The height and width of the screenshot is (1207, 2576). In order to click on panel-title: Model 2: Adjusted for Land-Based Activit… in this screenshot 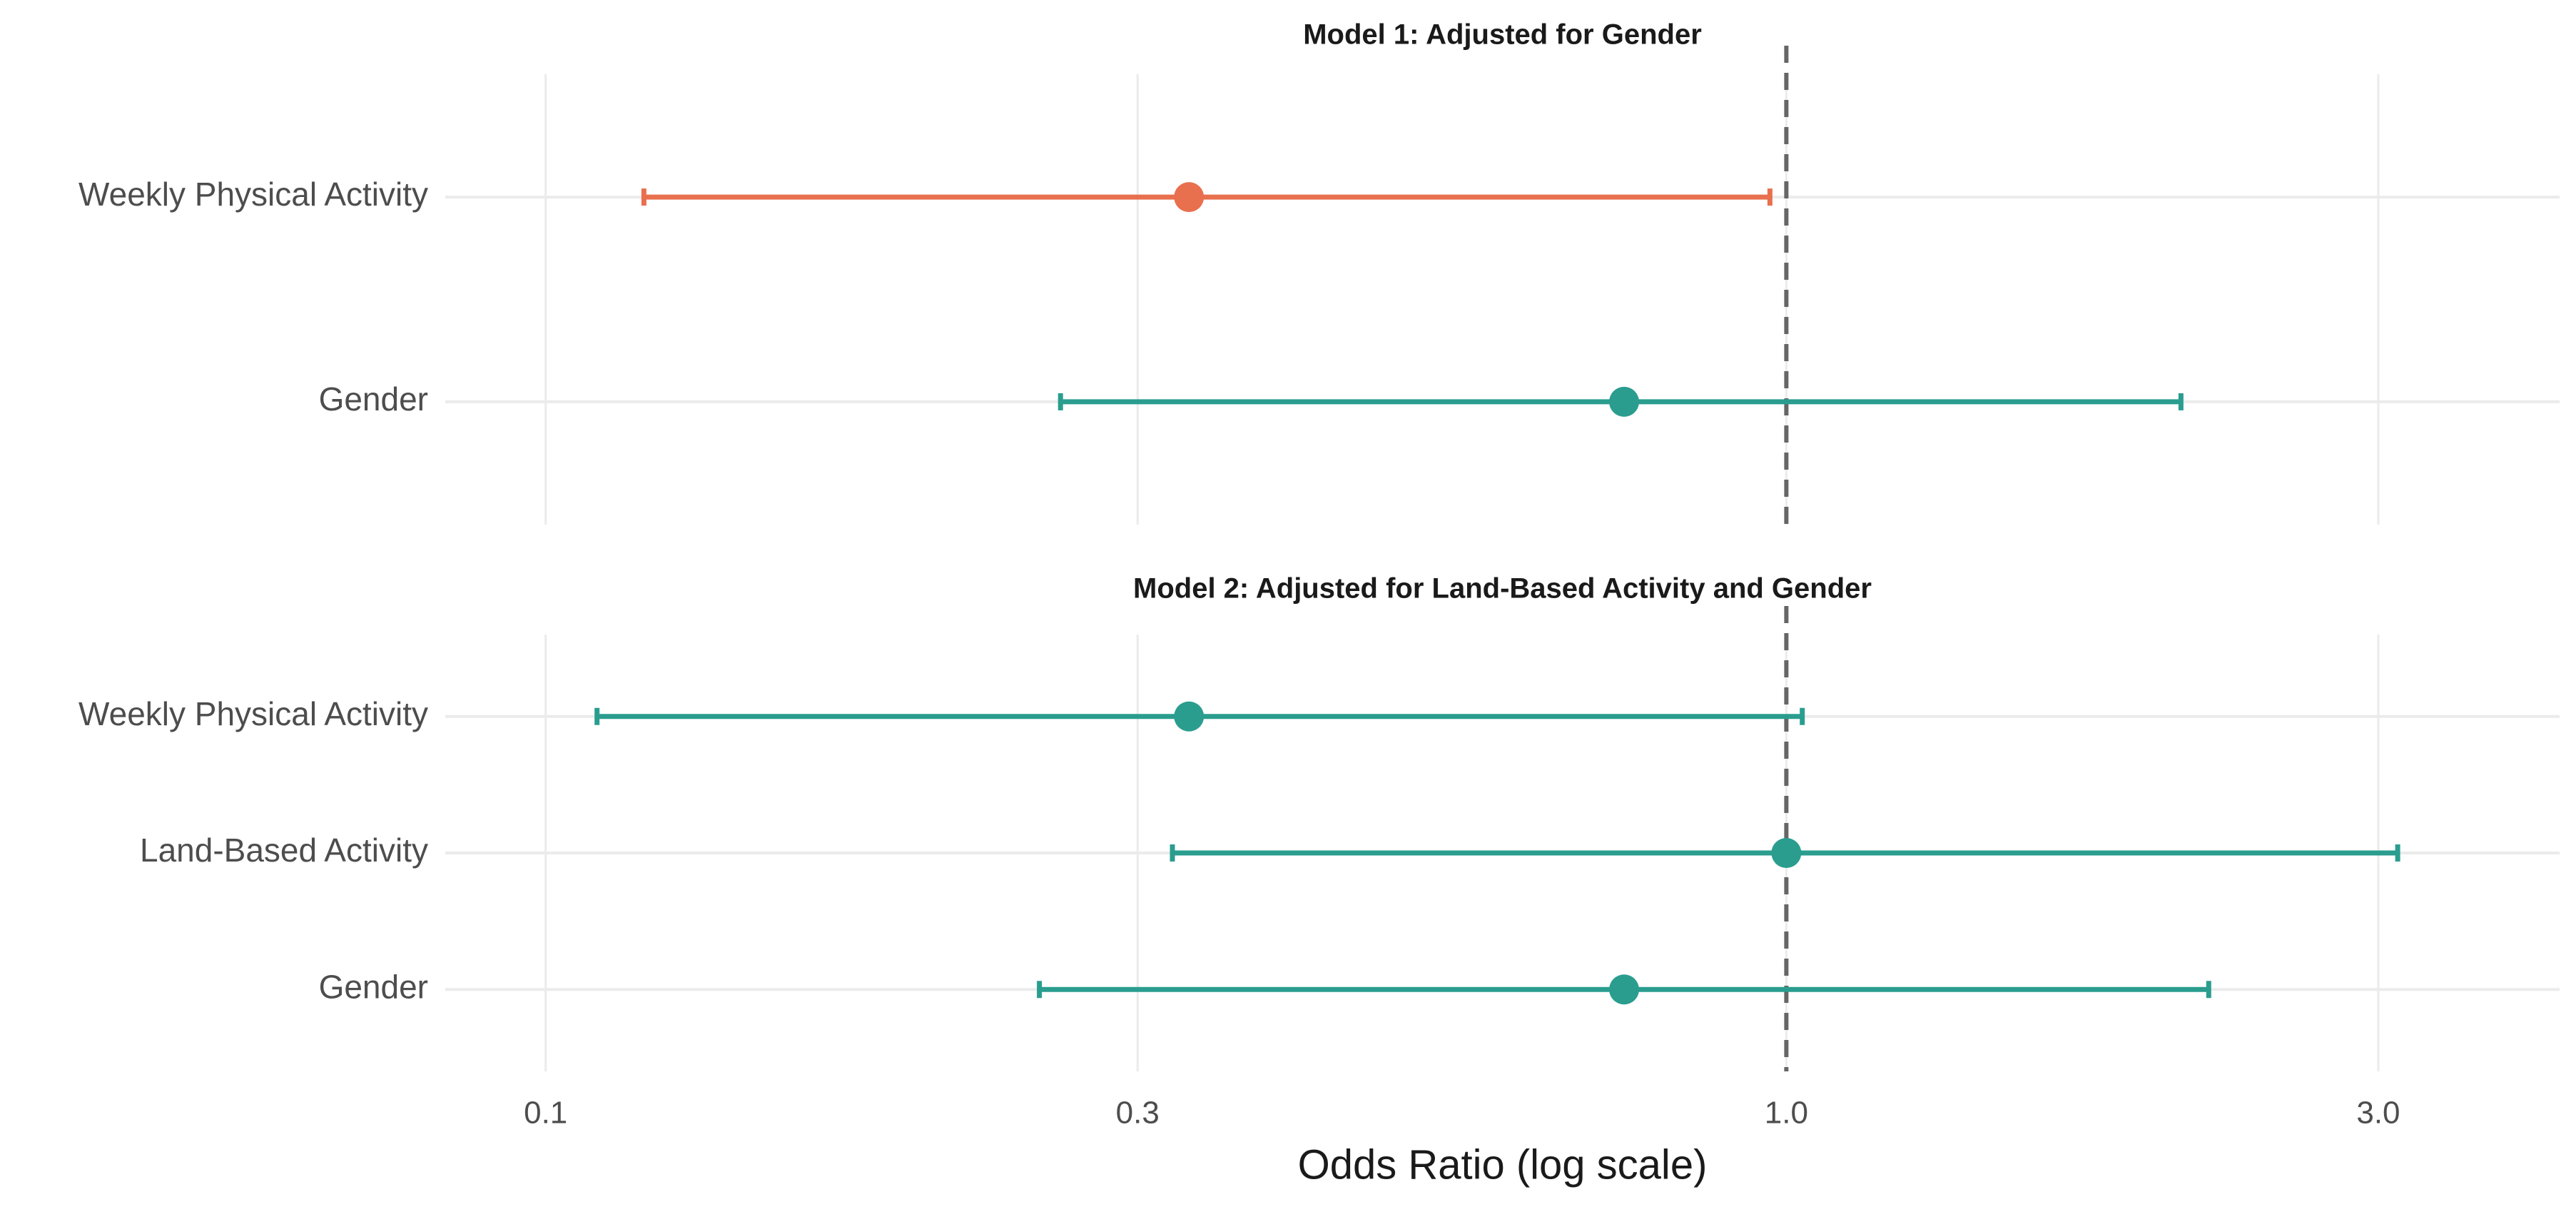, I will do `click(1503, 589)`.